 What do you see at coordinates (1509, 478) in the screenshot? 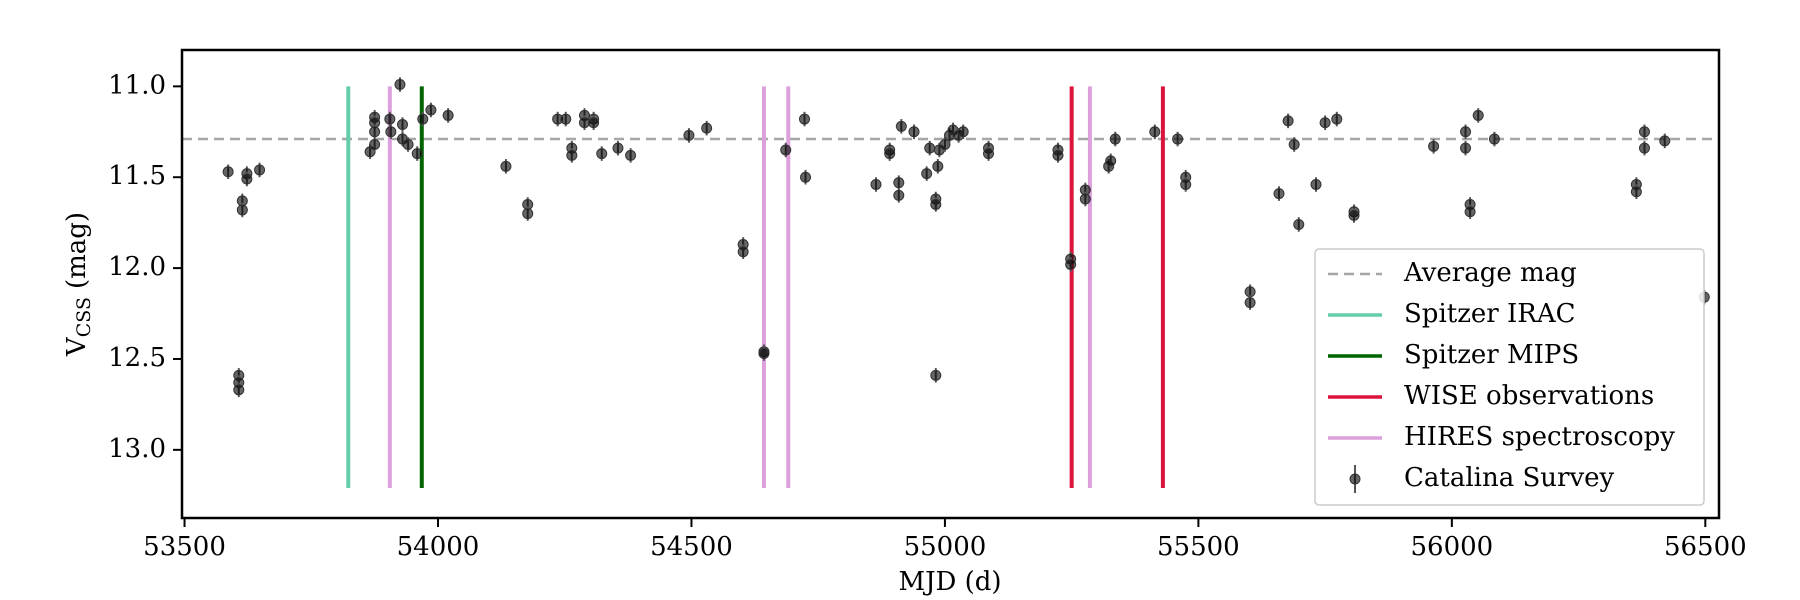
I see `legend-label: Catalina Survey` at bounding box center [1509, 478].